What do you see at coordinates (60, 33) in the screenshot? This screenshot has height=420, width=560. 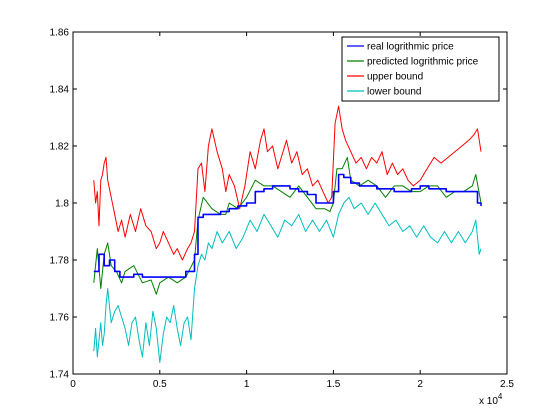 I see `y-tick-label: 1.86` at bounding box center [60, 33].